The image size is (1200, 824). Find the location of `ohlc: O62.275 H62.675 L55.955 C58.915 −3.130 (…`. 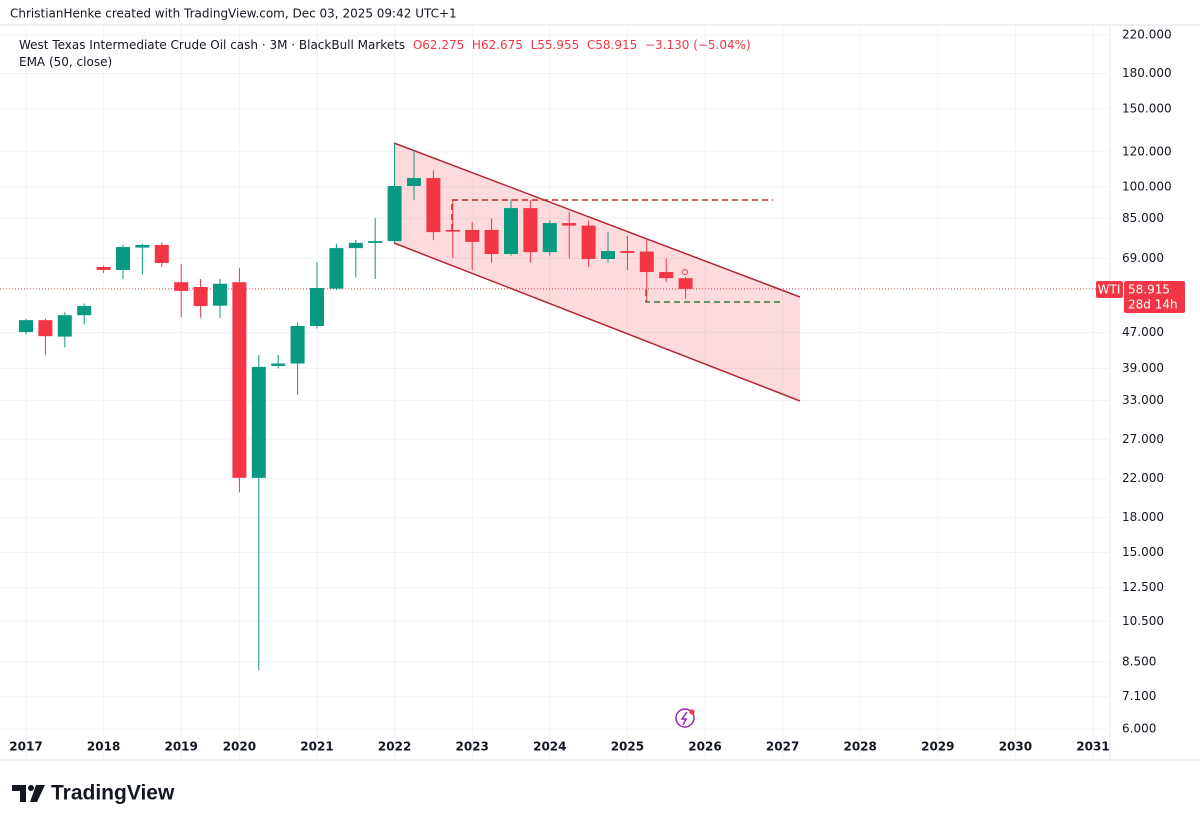

ohlc: O62.275 H62.675 L55.955 C58.915 −3.130 (… is located at coordinates (582, 45).